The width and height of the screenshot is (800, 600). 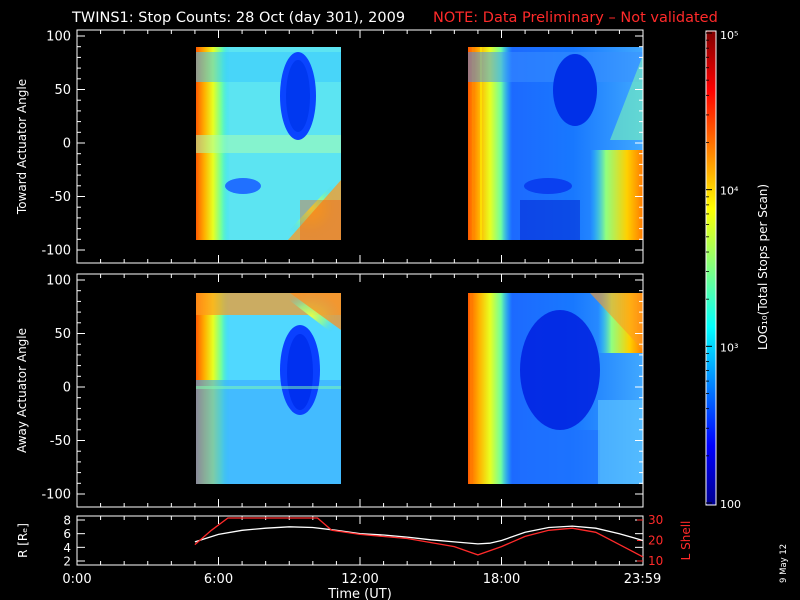 What do you see at coordinates (655, 520) in the screenshot?
I see `bottom-right-ytick-label: 30` at bounding box center [655, 520].